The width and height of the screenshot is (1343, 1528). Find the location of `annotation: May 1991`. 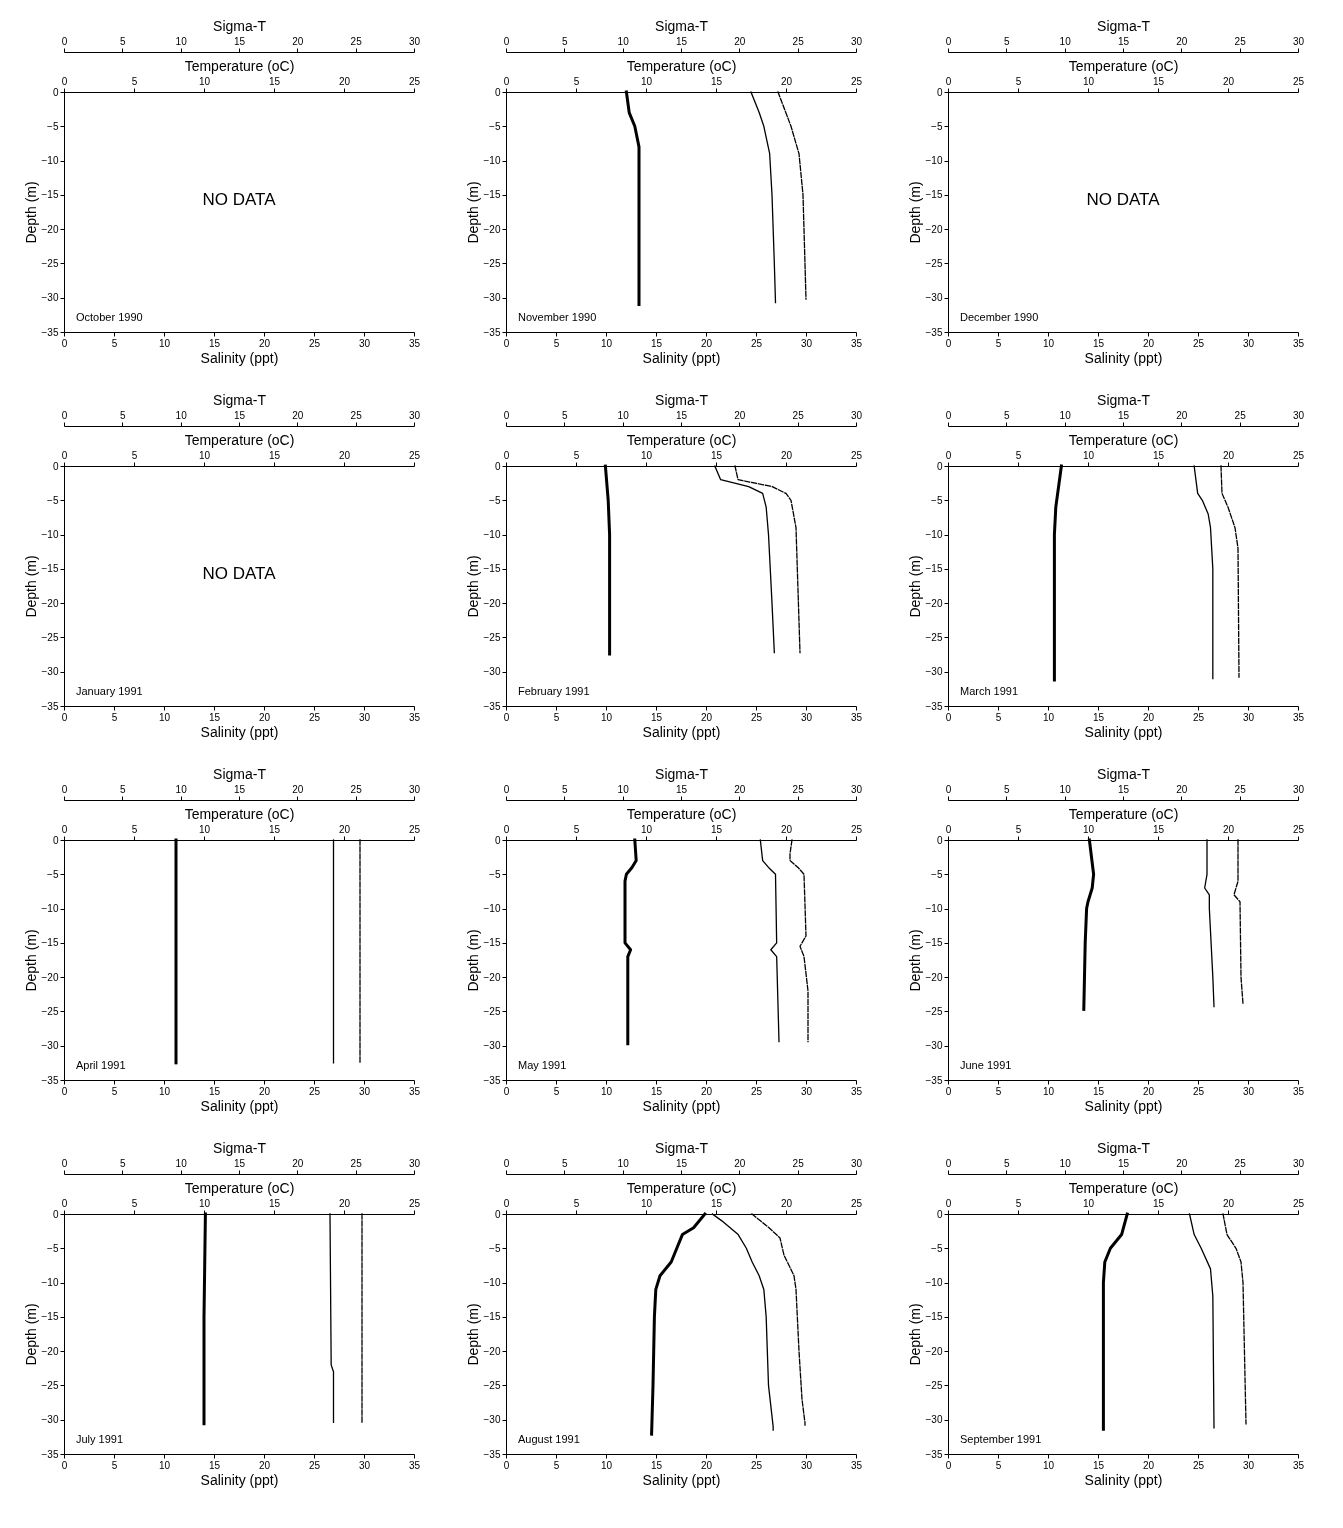

annotation: May 1991 is located at coordinates (542, 1065).